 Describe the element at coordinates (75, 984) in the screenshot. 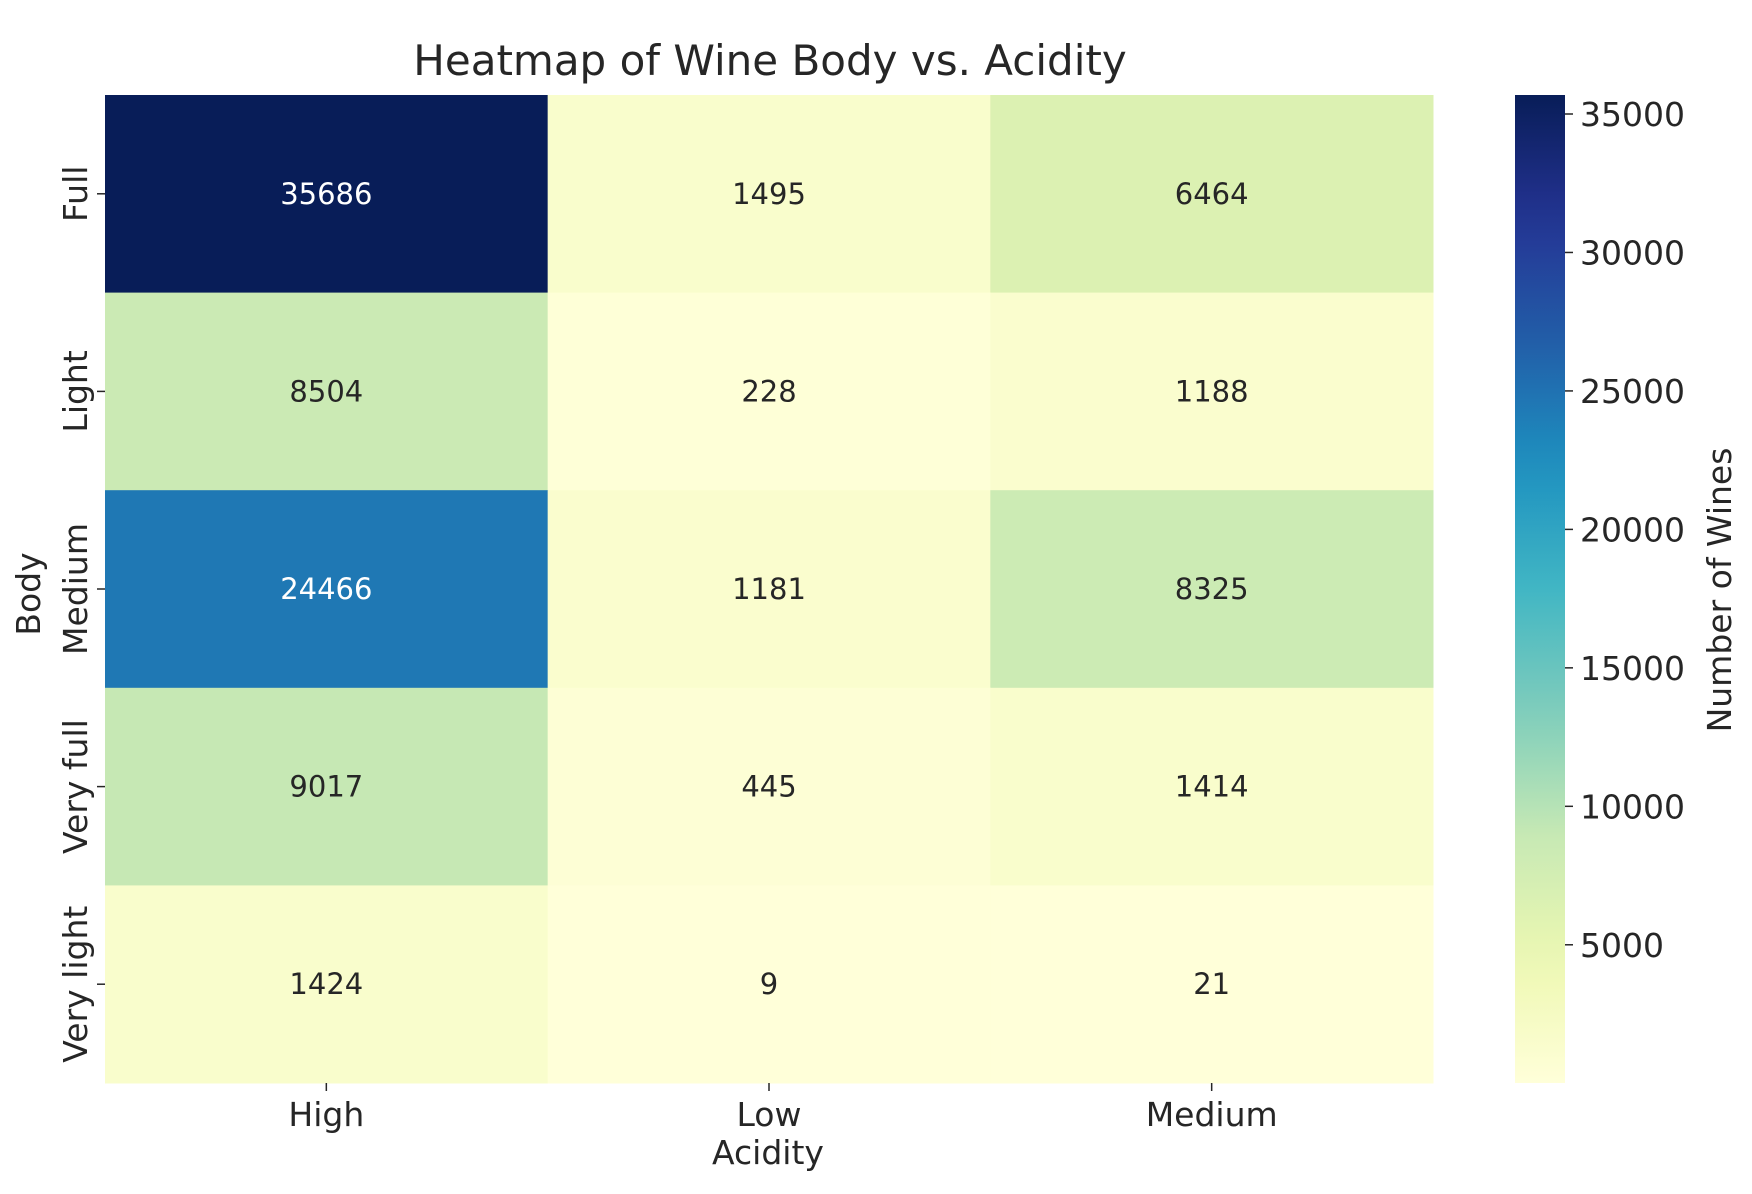

I see `y-tick-label: Very light` at that location.